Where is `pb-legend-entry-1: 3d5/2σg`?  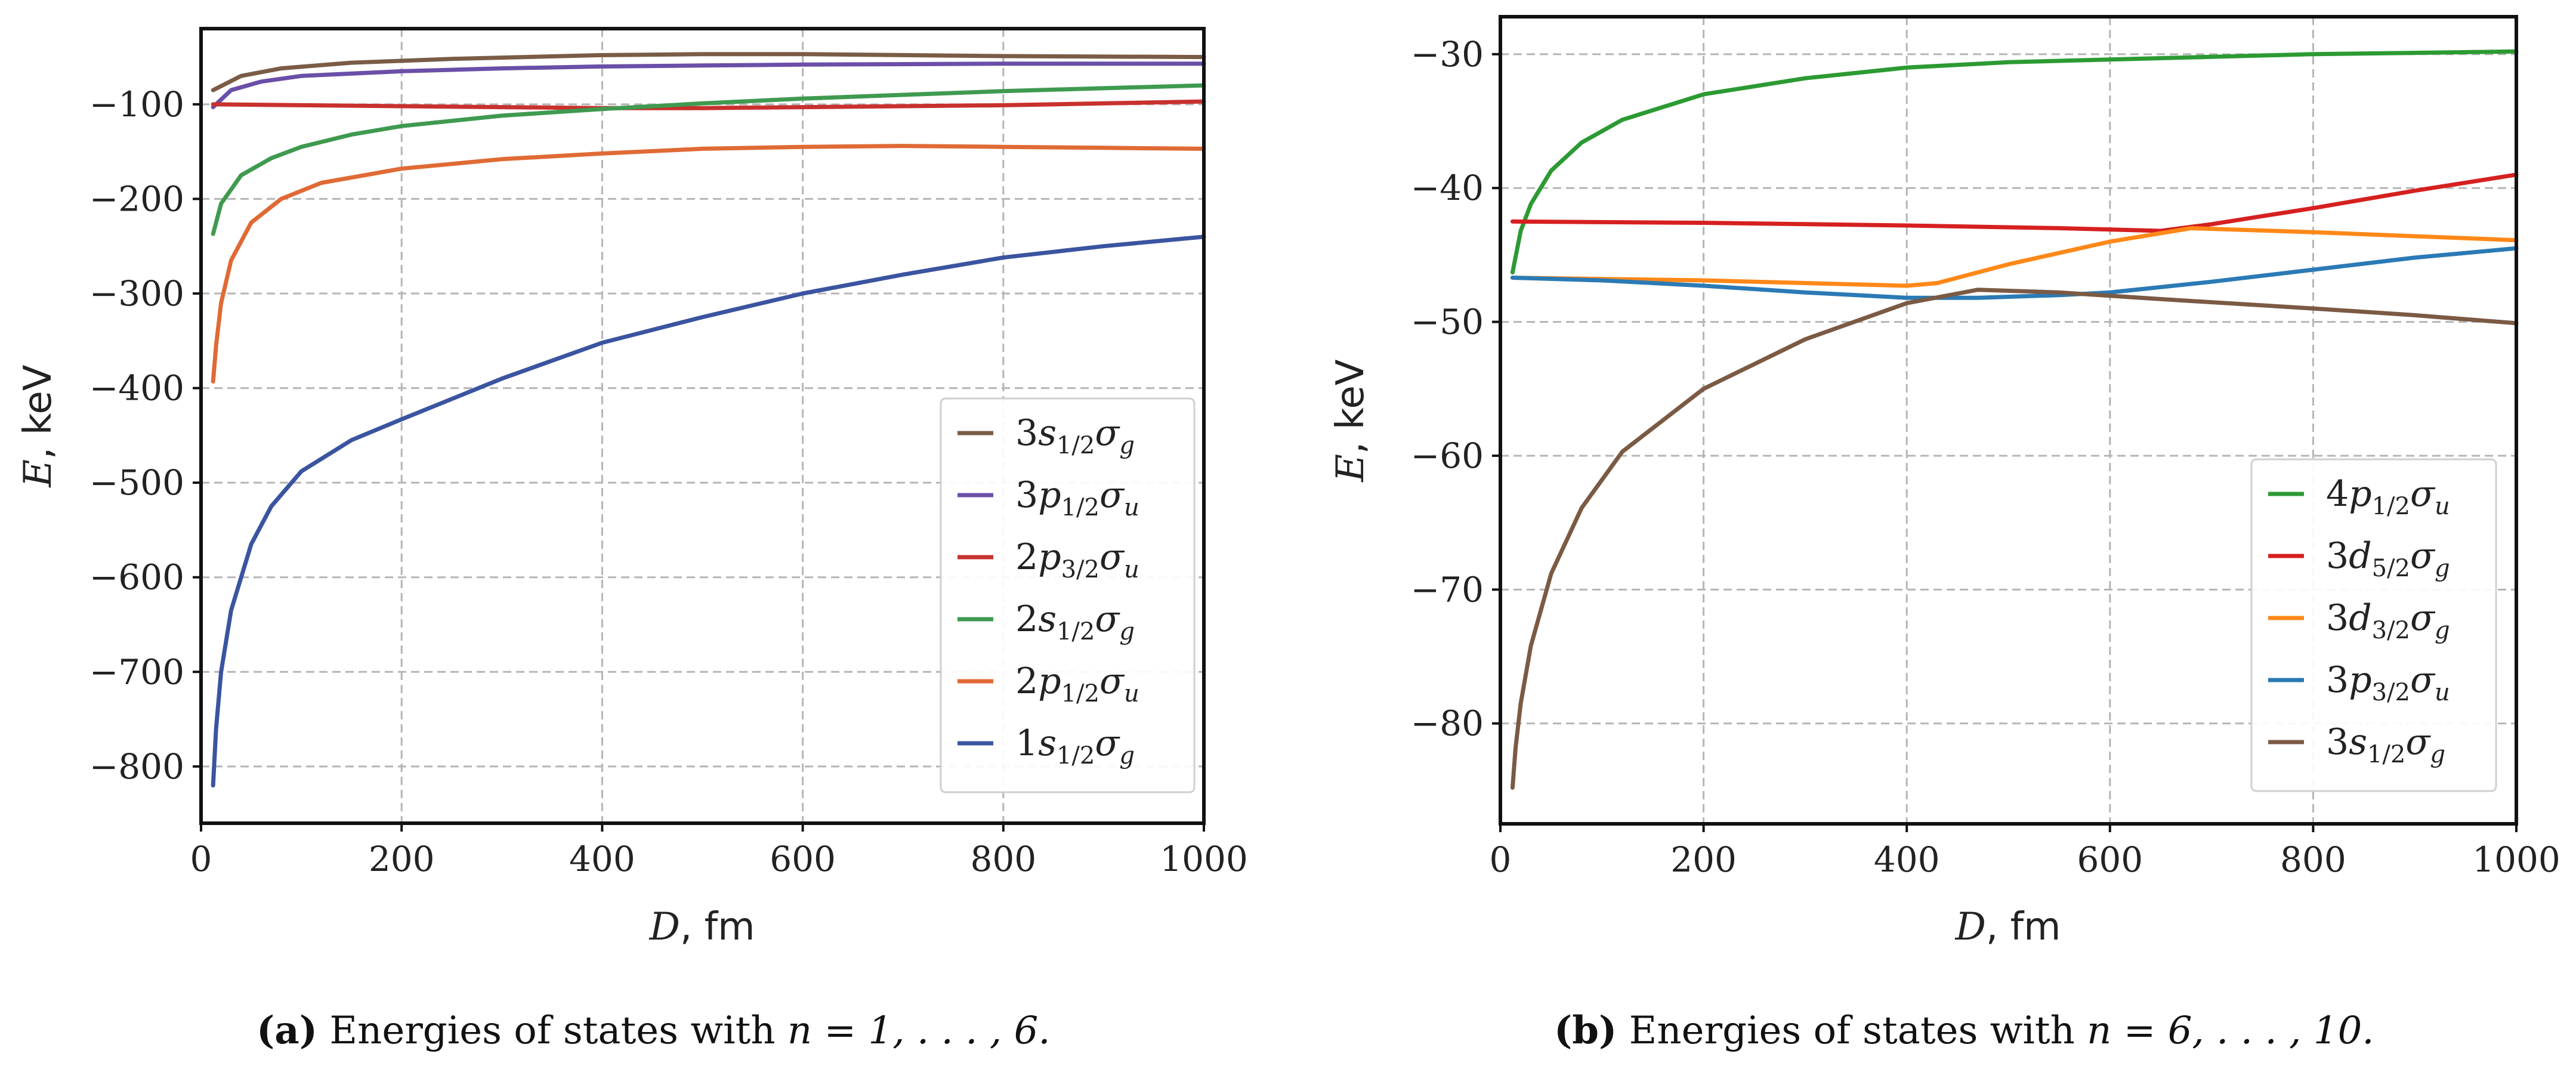
pb-legend-entry-1: 3d5/2σg is located at coordinates (2388, 559).